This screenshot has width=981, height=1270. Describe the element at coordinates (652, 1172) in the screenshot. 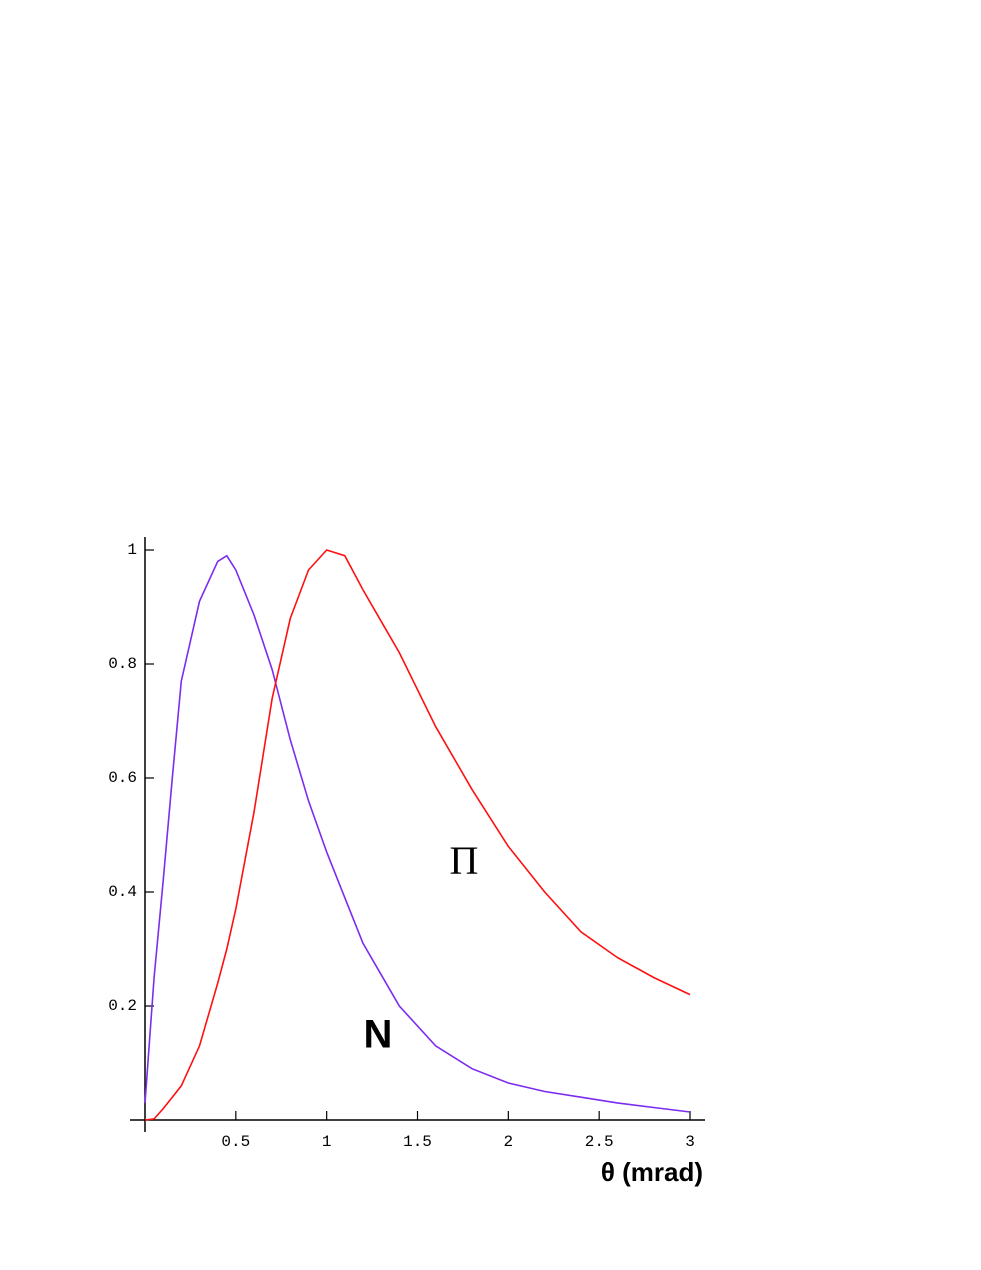

I see `x-axis-label: θ (mrad)` at that location.